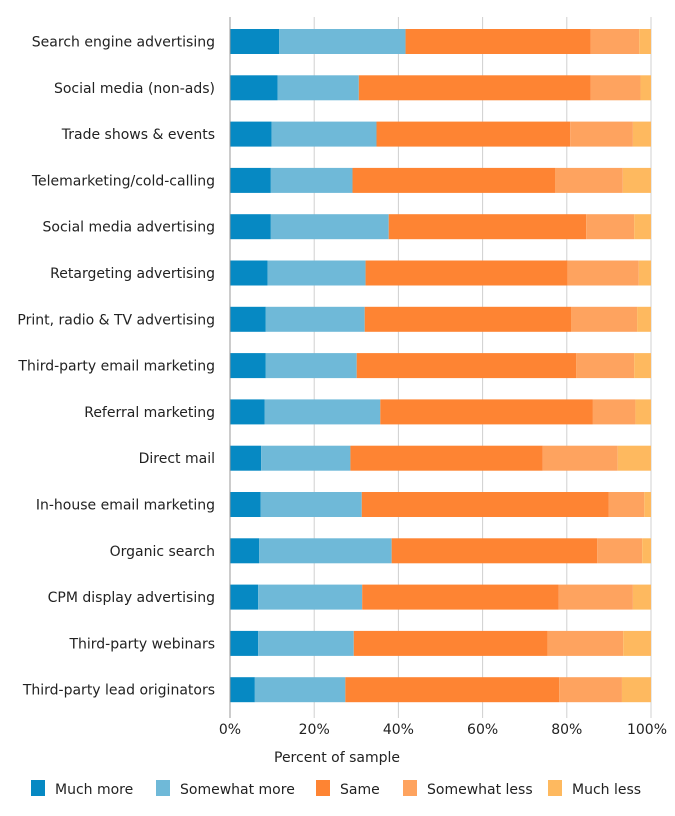  I want to click on legend-item: Same, so click(348, 789).